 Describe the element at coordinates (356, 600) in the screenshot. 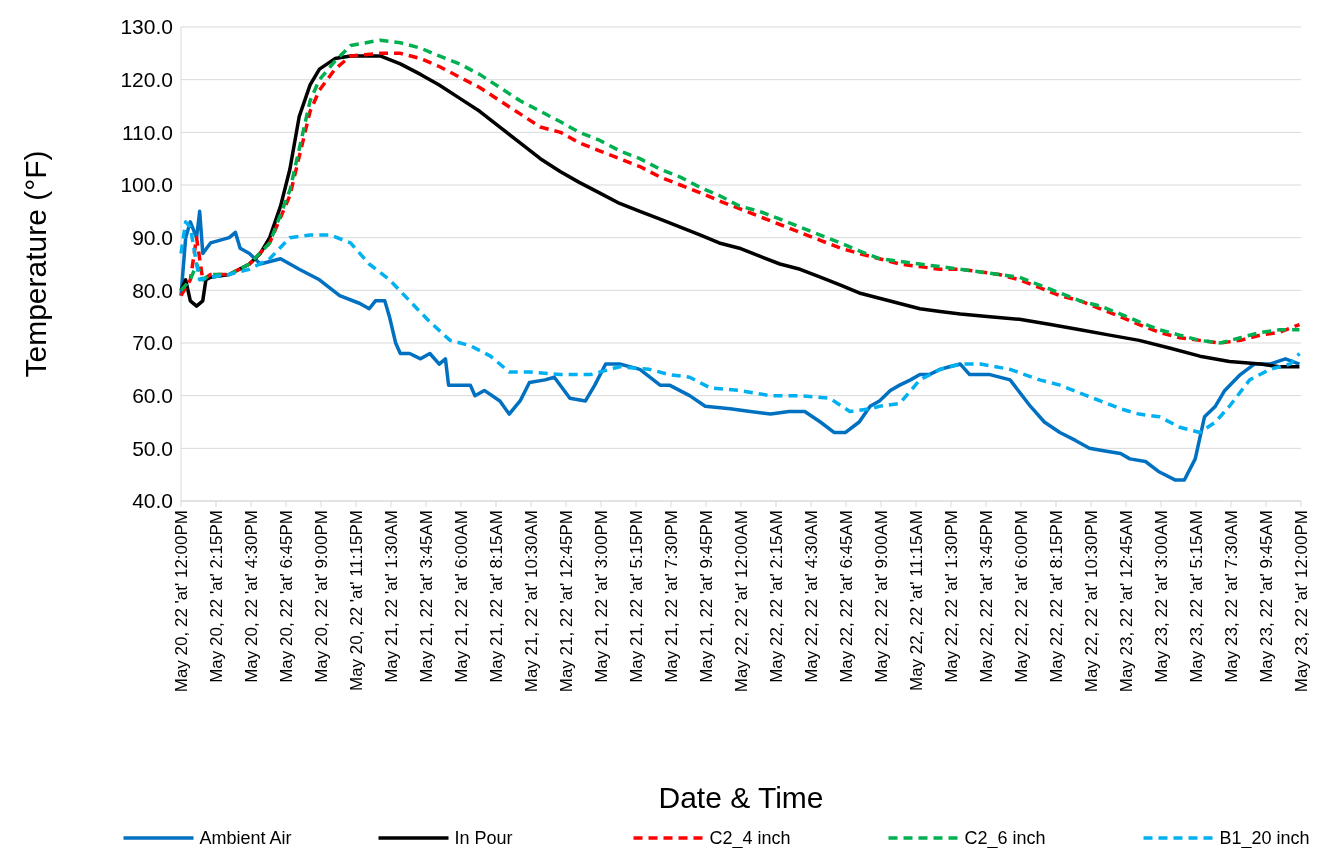

I see `x-tick-label: May 20, 22 'at' 11:15PM` at that location.